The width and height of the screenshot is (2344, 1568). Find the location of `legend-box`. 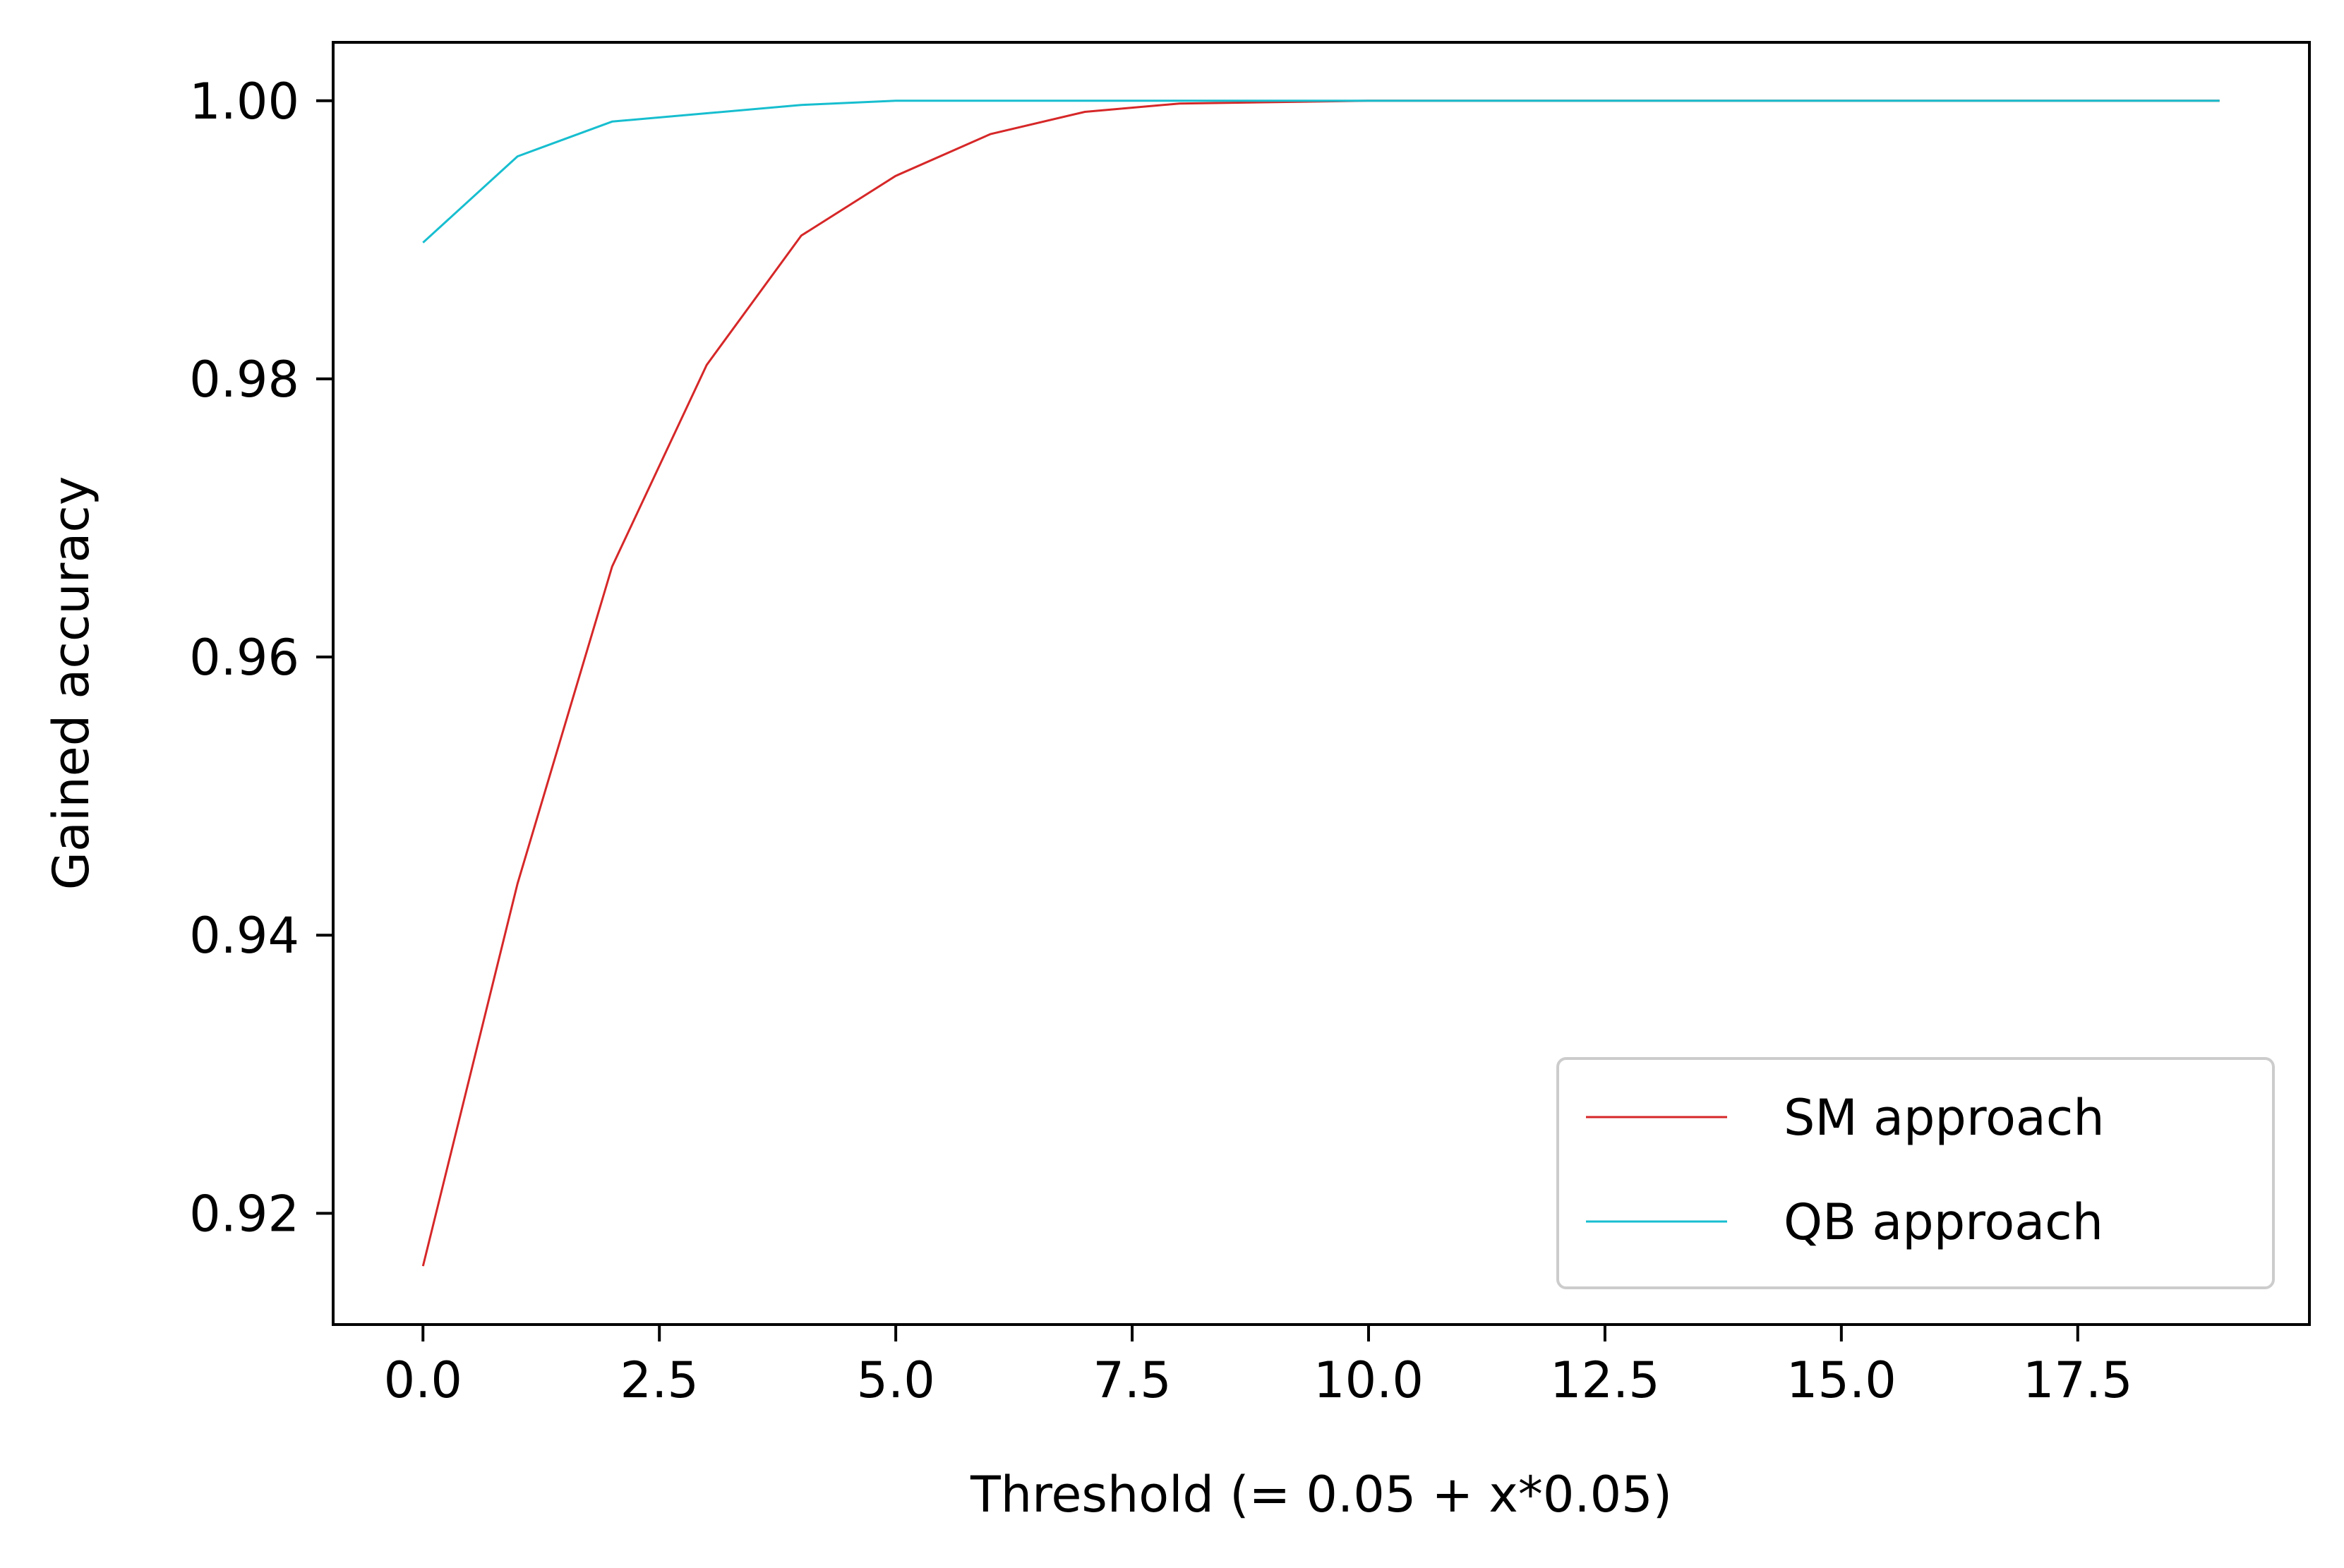

legend-box is located at coordinates (1915, 1173).